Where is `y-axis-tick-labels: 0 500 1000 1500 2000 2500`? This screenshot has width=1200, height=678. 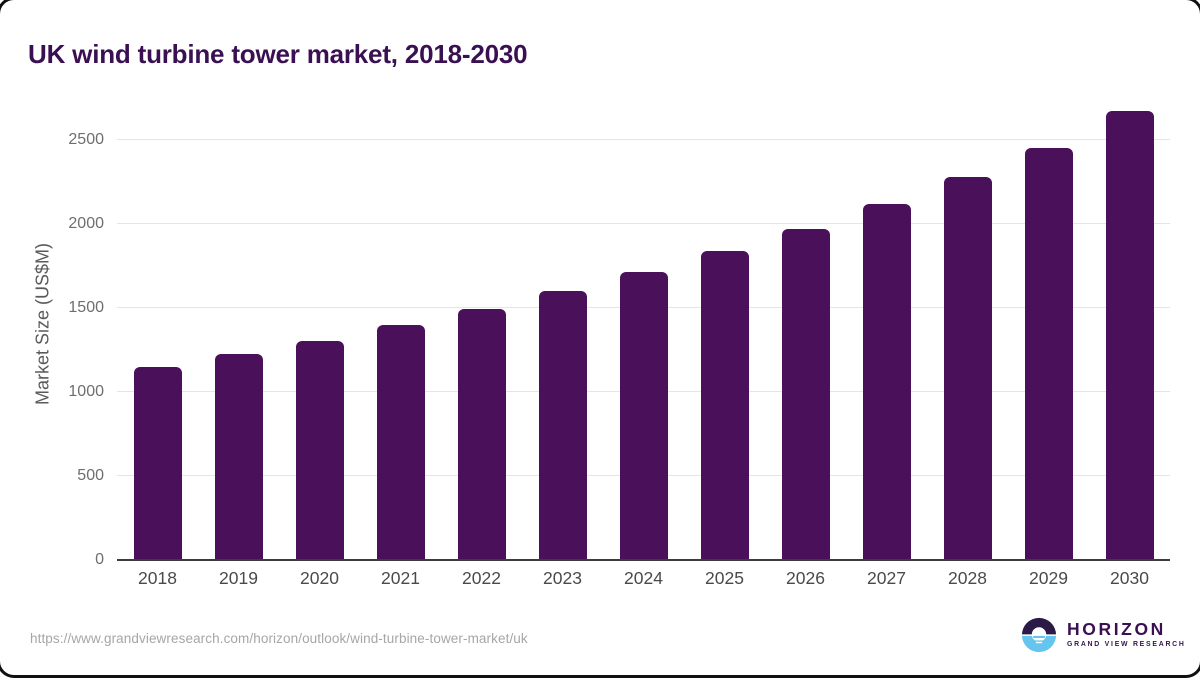
y-axis-tick-labels: 0 500 1000 1500 2000 2500 is located at coordinates (52, 335).